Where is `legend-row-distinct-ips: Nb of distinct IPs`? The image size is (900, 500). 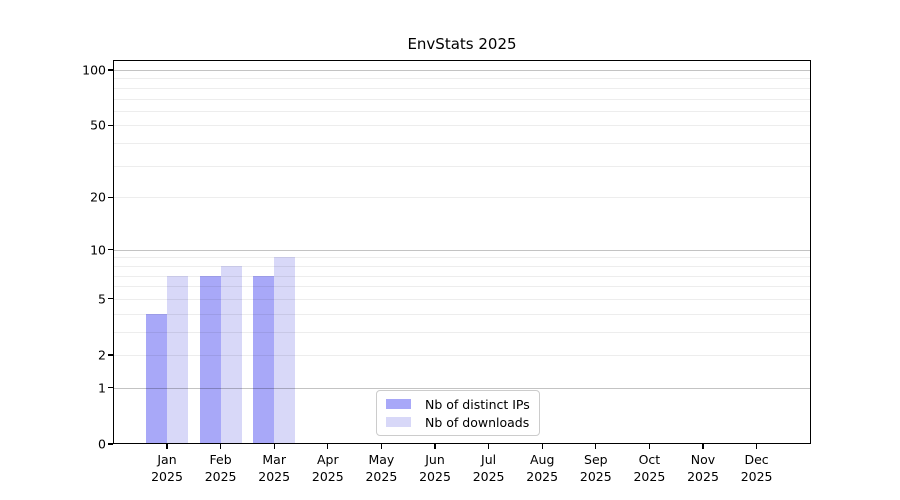
legend-row-distinct-ips: Nb of distinct IPs is located at coordinates (458, 404).